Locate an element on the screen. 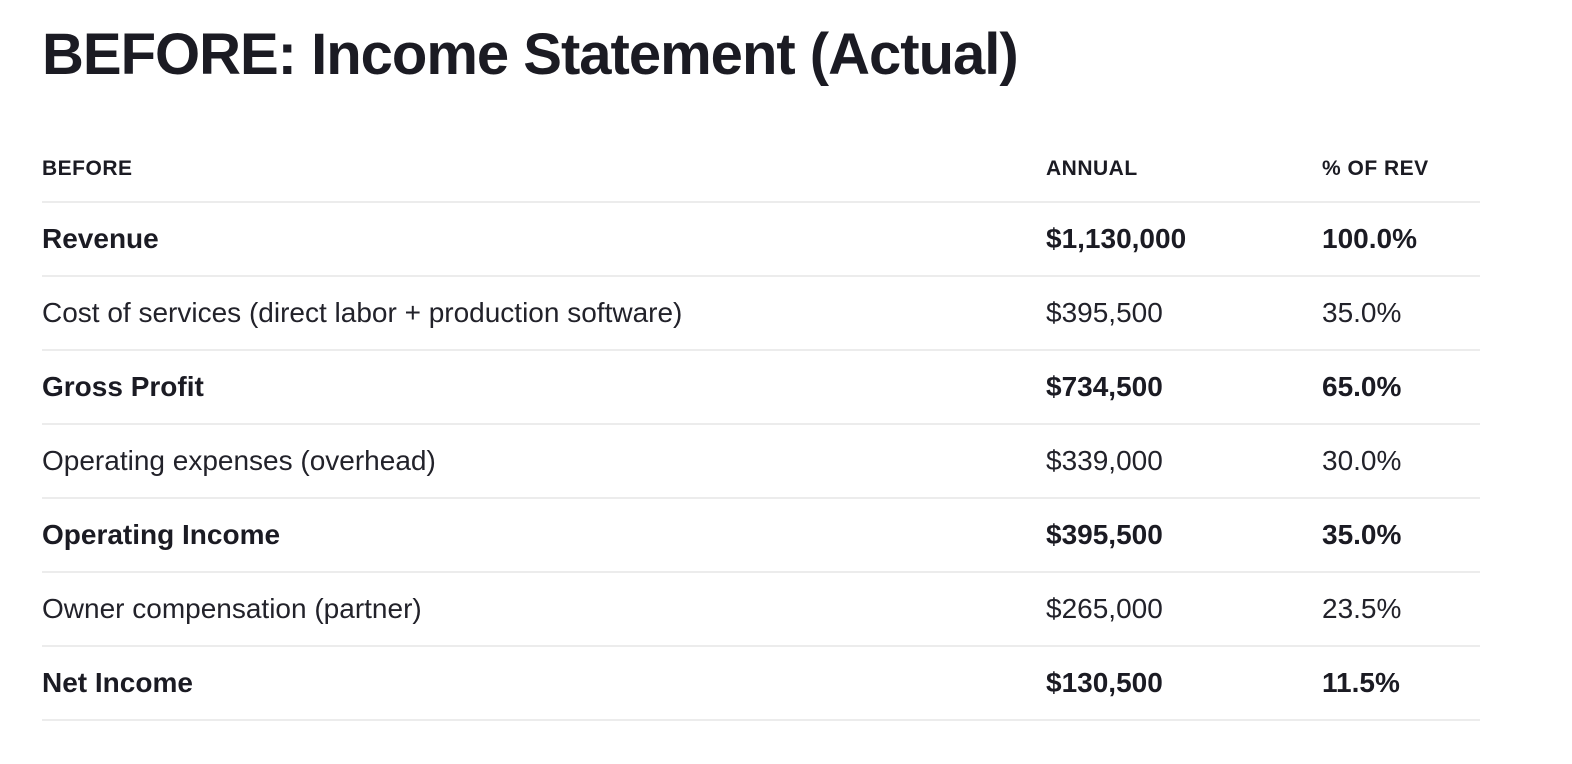 Image resolution: width=1572 pixels, height=764 pixels. column-header-before: BEFORE is located at coordinates (87, 168).